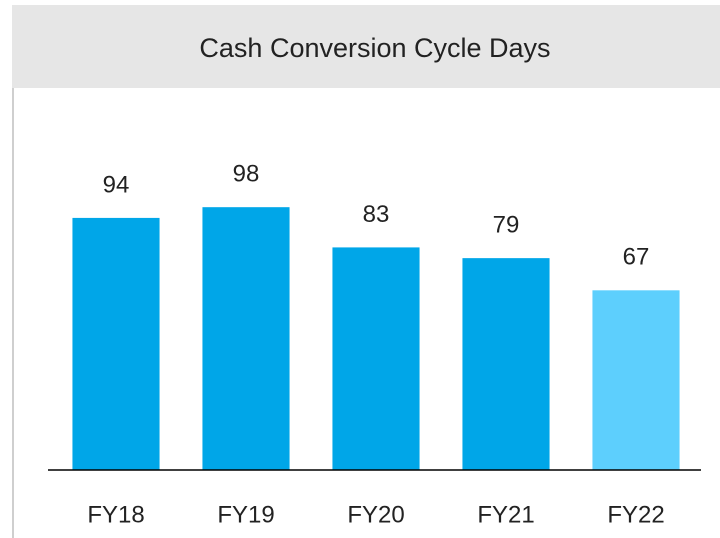  What do you see at coordinates (246, 174) in the screenshot?
I see `data-label: 98` at bounding box center [246, 174].